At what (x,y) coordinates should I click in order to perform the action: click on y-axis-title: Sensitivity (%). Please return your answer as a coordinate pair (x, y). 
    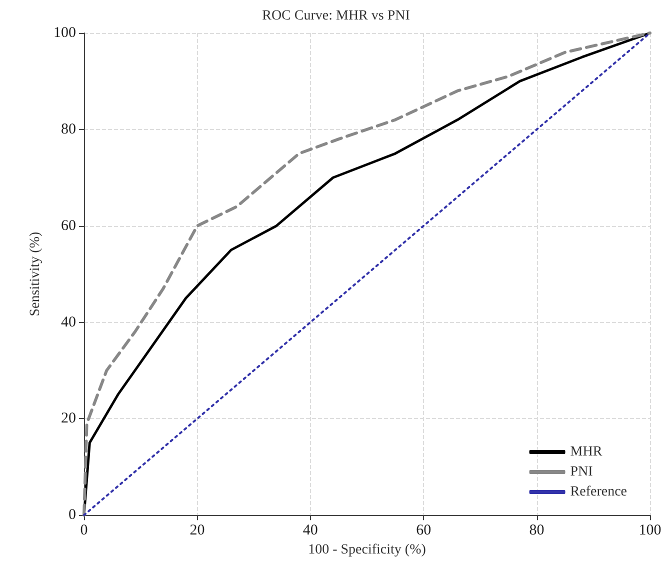
    Looking at the image, I should click on (36, 274).